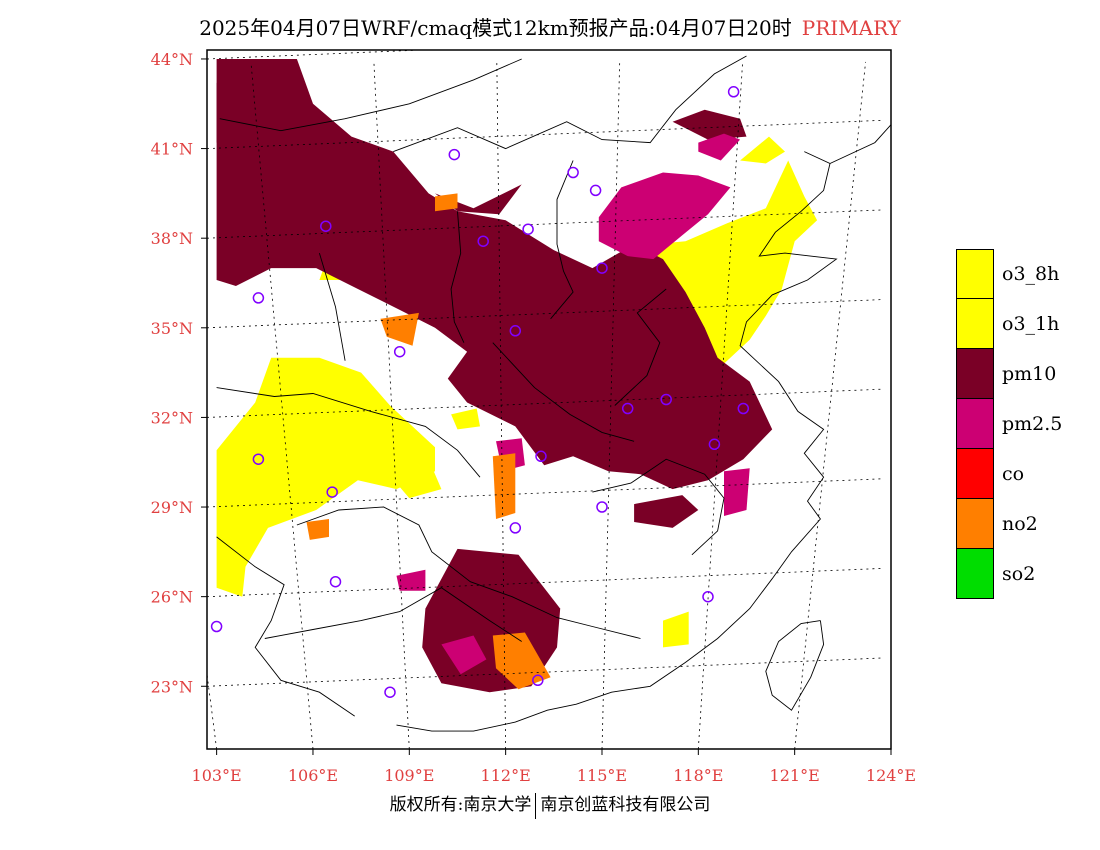 The image size is (1100, 850). I want to click on legend-item-o3-1h: o3_1h, so click(1009, 324).